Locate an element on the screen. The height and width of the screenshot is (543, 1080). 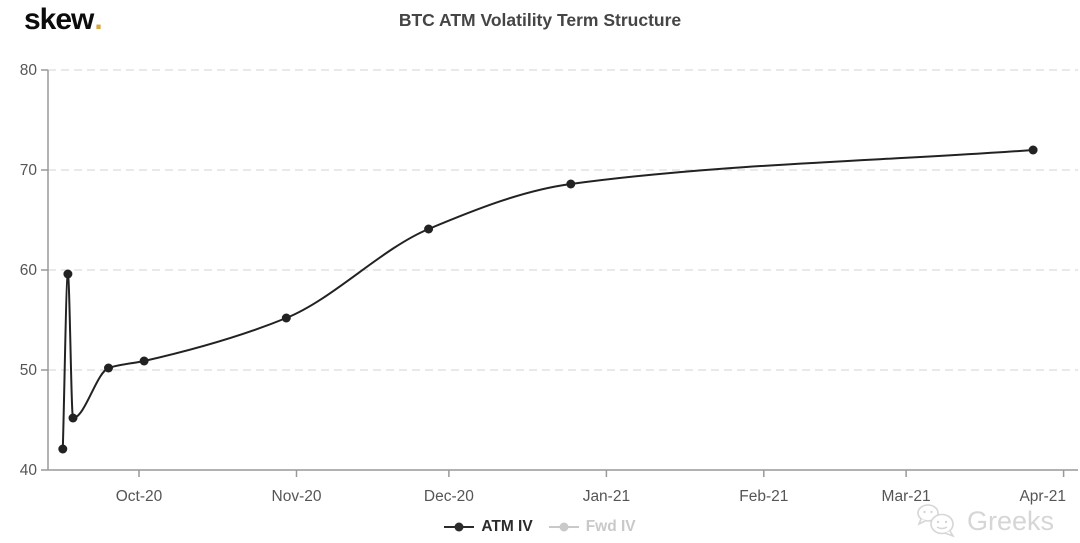
watermark-text: Greeks is located at coordinates (1010, 520).